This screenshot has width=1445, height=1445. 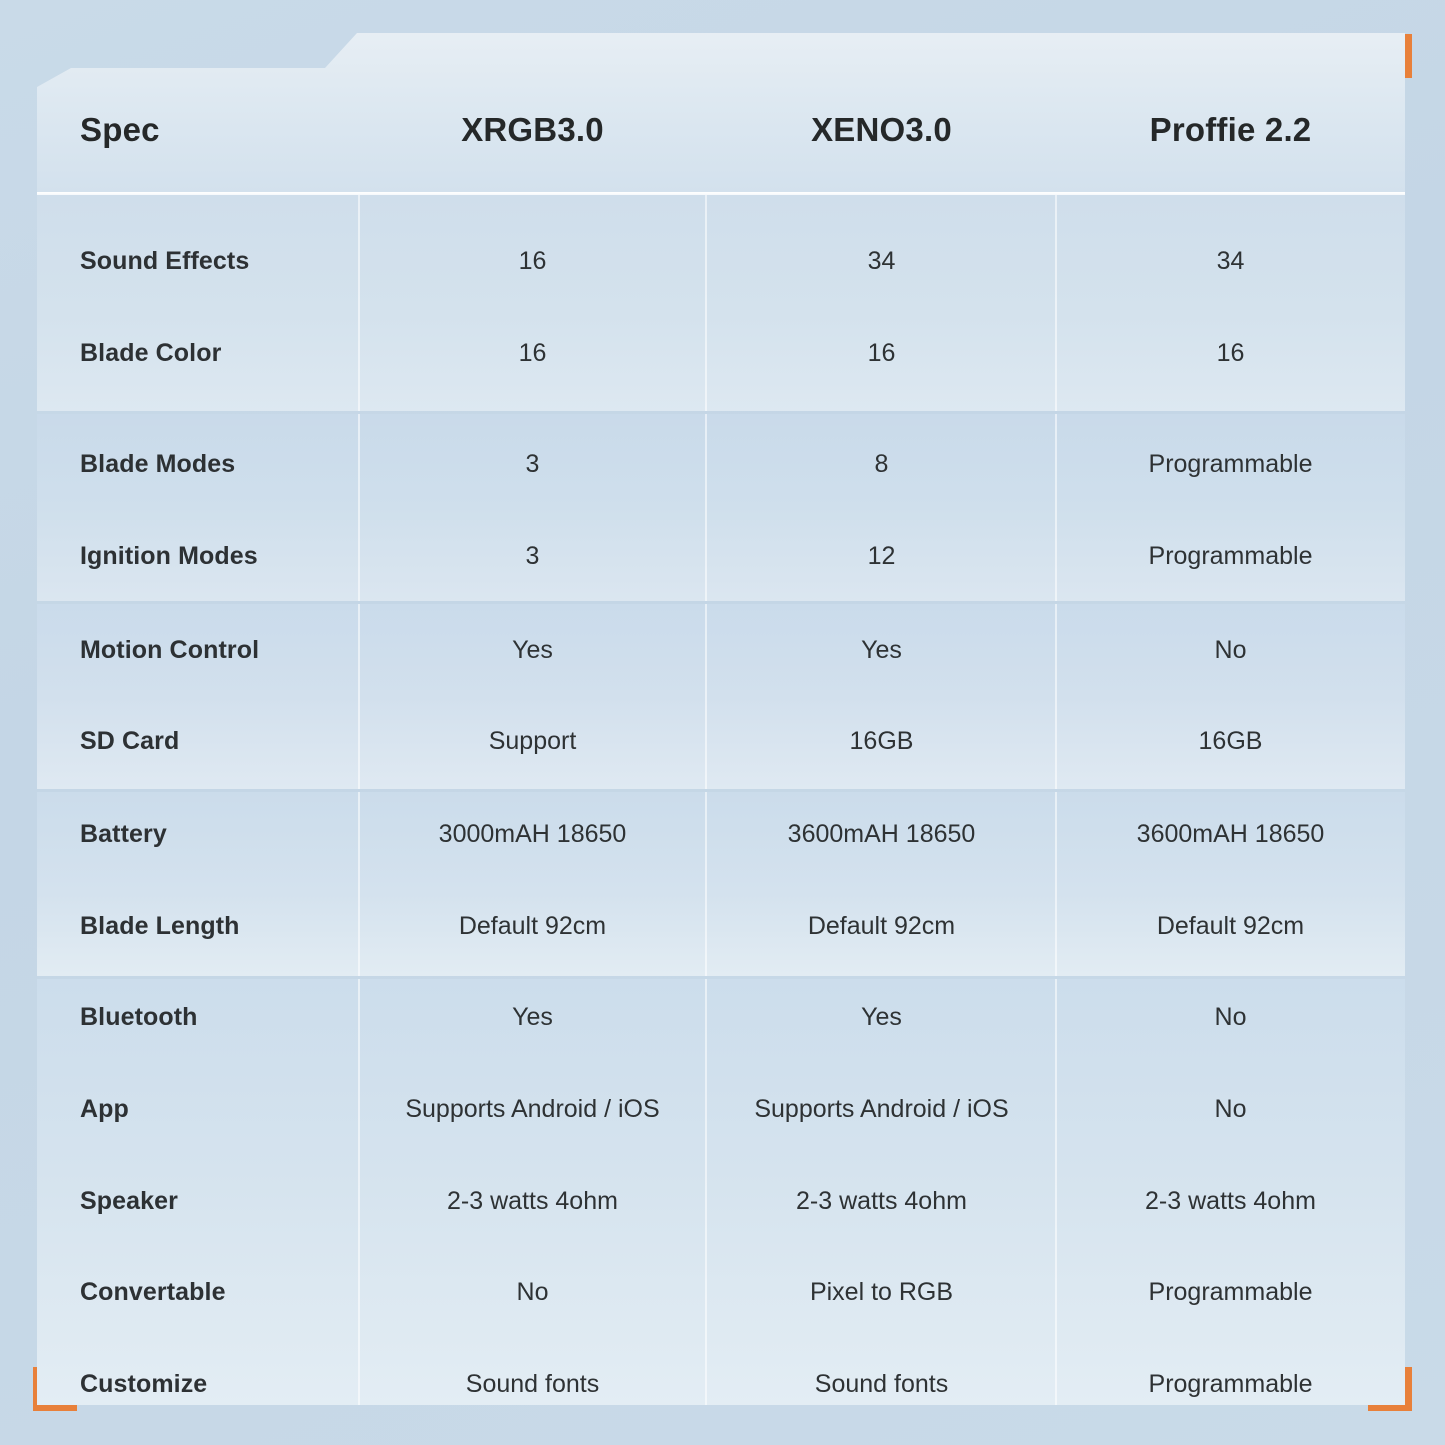 What do you see at coordinates (532, 1200) in the screenshot?
I see `cell-xrgb3: 2-3 watts 4ohm` at bounding box center [532, 1200].